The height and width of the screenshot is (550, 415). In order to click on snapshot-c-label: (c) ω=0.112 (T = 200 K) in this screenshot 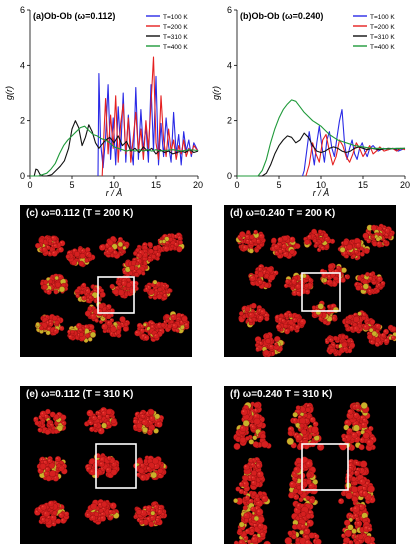, I will do `click(80, 213)`.